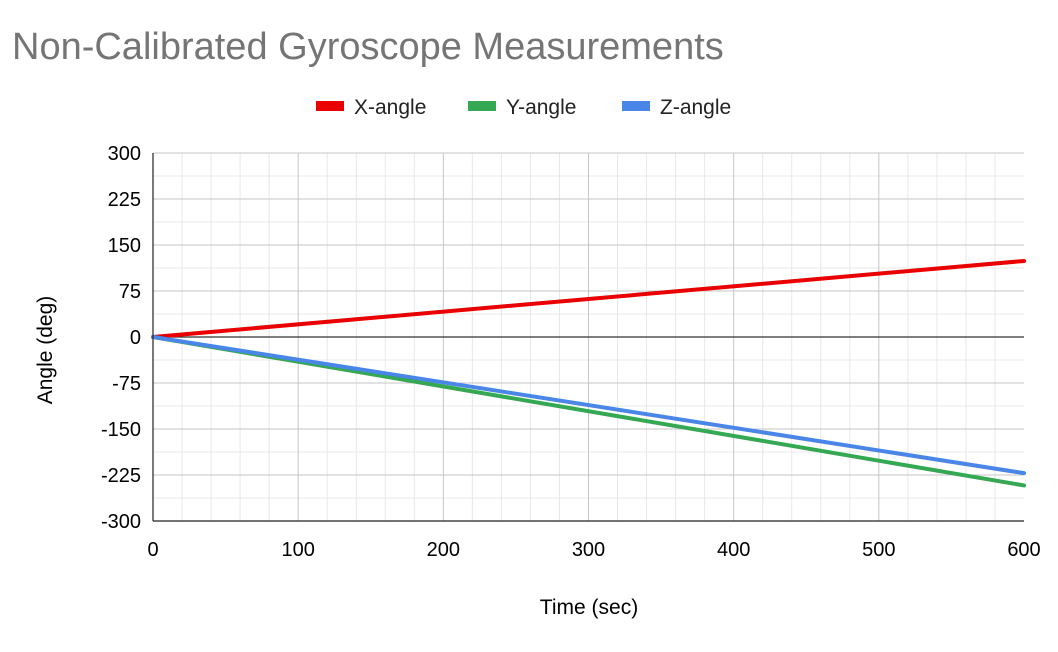 This screenshot has height=652, width=1058. I want to click on legend-swatch-z-angle, so click(636, 106).